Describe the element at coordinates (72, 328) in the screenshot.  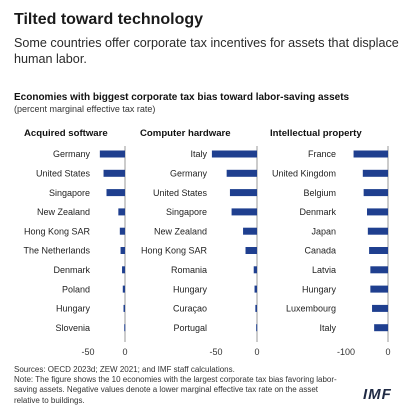
I see `category-label: Slovenia` at that location.